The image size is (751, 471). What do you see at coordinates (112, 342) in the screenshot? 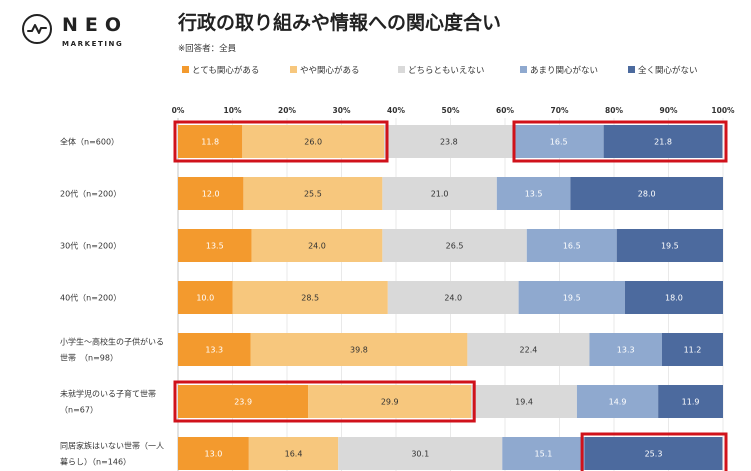
I see `category-label: 小学生～高校生の子供がいる` at bounding box center [112, 342].